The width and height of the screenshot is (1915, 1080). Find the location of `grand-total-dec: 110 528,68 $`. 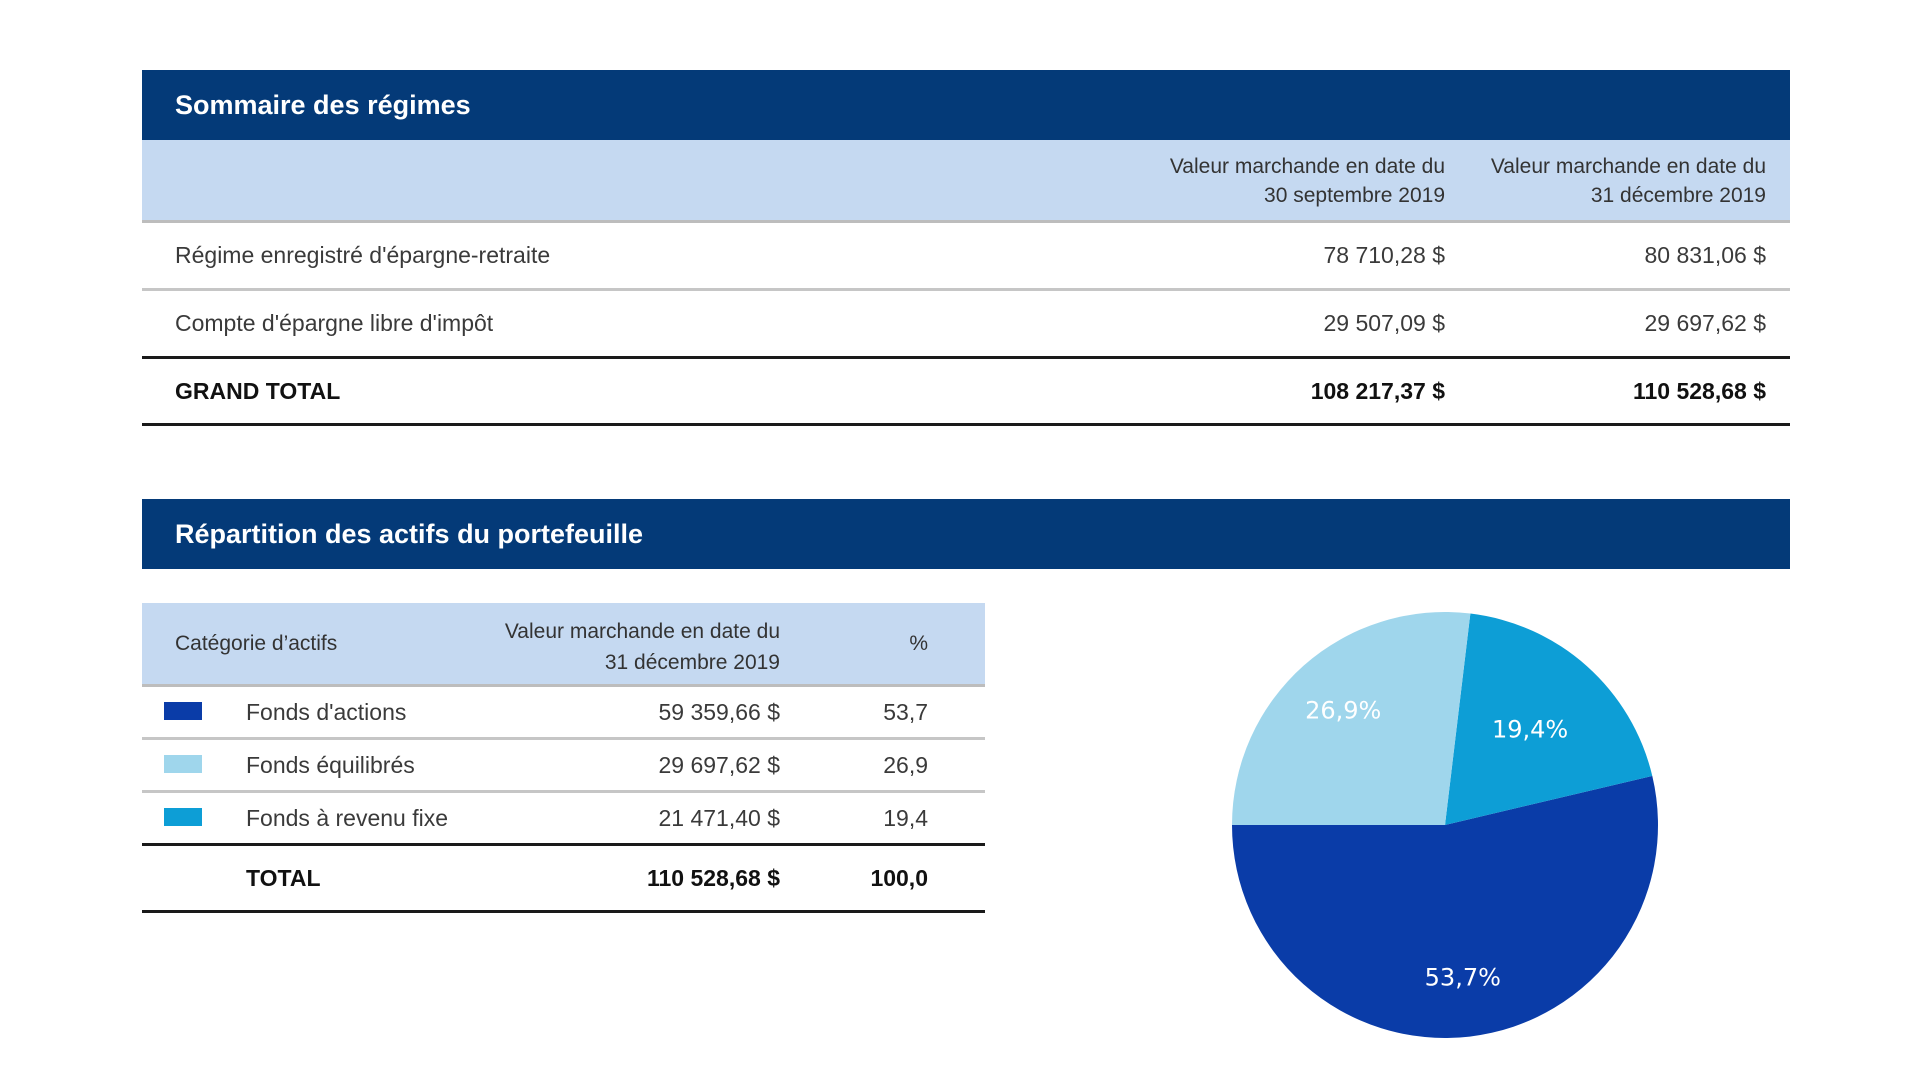

grand-total-dec: 110 528,68 $ is located at coordinates (1699, 390).